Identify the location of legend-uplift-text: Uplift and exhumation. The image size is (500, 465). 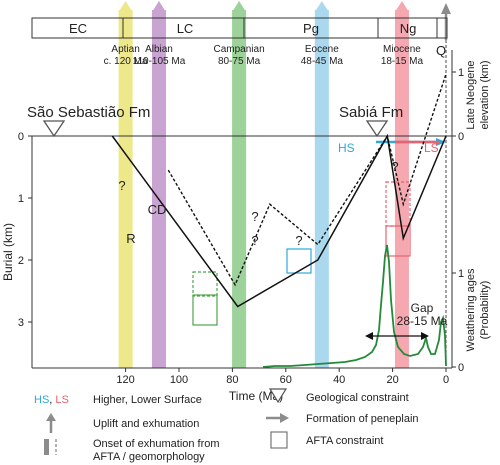
(146, 424).